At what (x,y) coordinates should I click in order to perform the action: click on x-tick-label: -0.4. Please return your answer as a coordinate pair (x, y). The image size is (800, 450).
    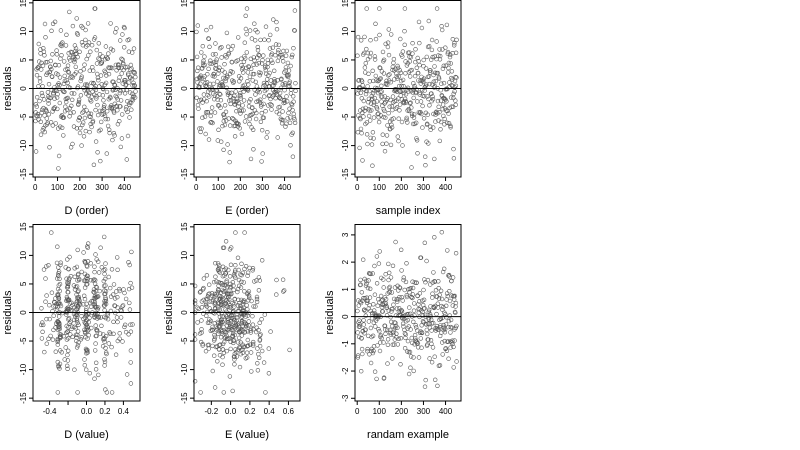
    Looking at the image, I should click on (50, 411).